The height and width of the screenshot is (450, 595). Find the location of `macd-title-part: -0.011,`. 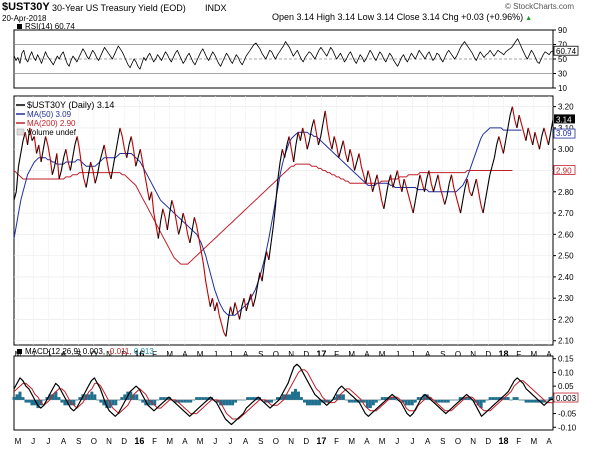

macd-title-part: -0.011, is located at coordinates (120, 351).